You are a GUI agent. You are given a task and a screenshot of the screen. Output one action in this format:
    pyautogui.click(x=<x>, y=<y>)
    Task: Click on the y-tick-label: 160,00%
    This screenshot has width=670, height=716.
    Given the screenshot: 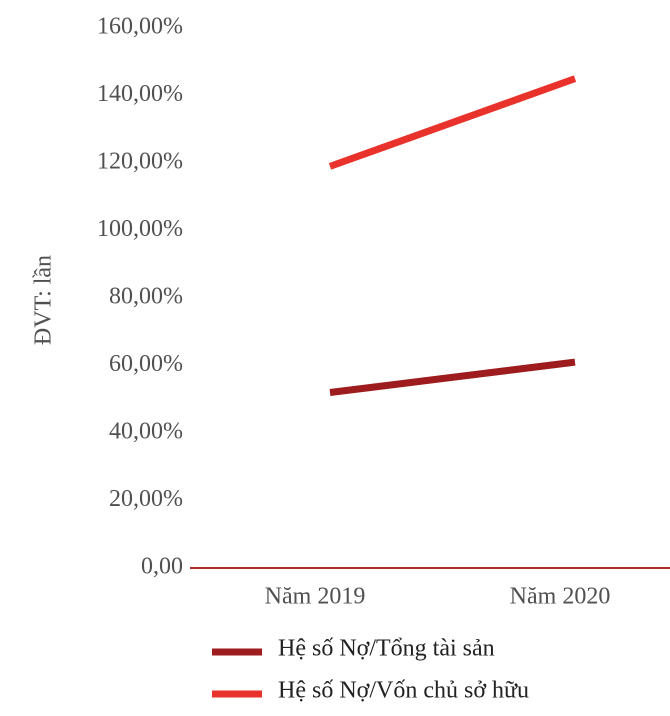 What is the action you would take?
    pyautogui.click(x=140, y=27)
    